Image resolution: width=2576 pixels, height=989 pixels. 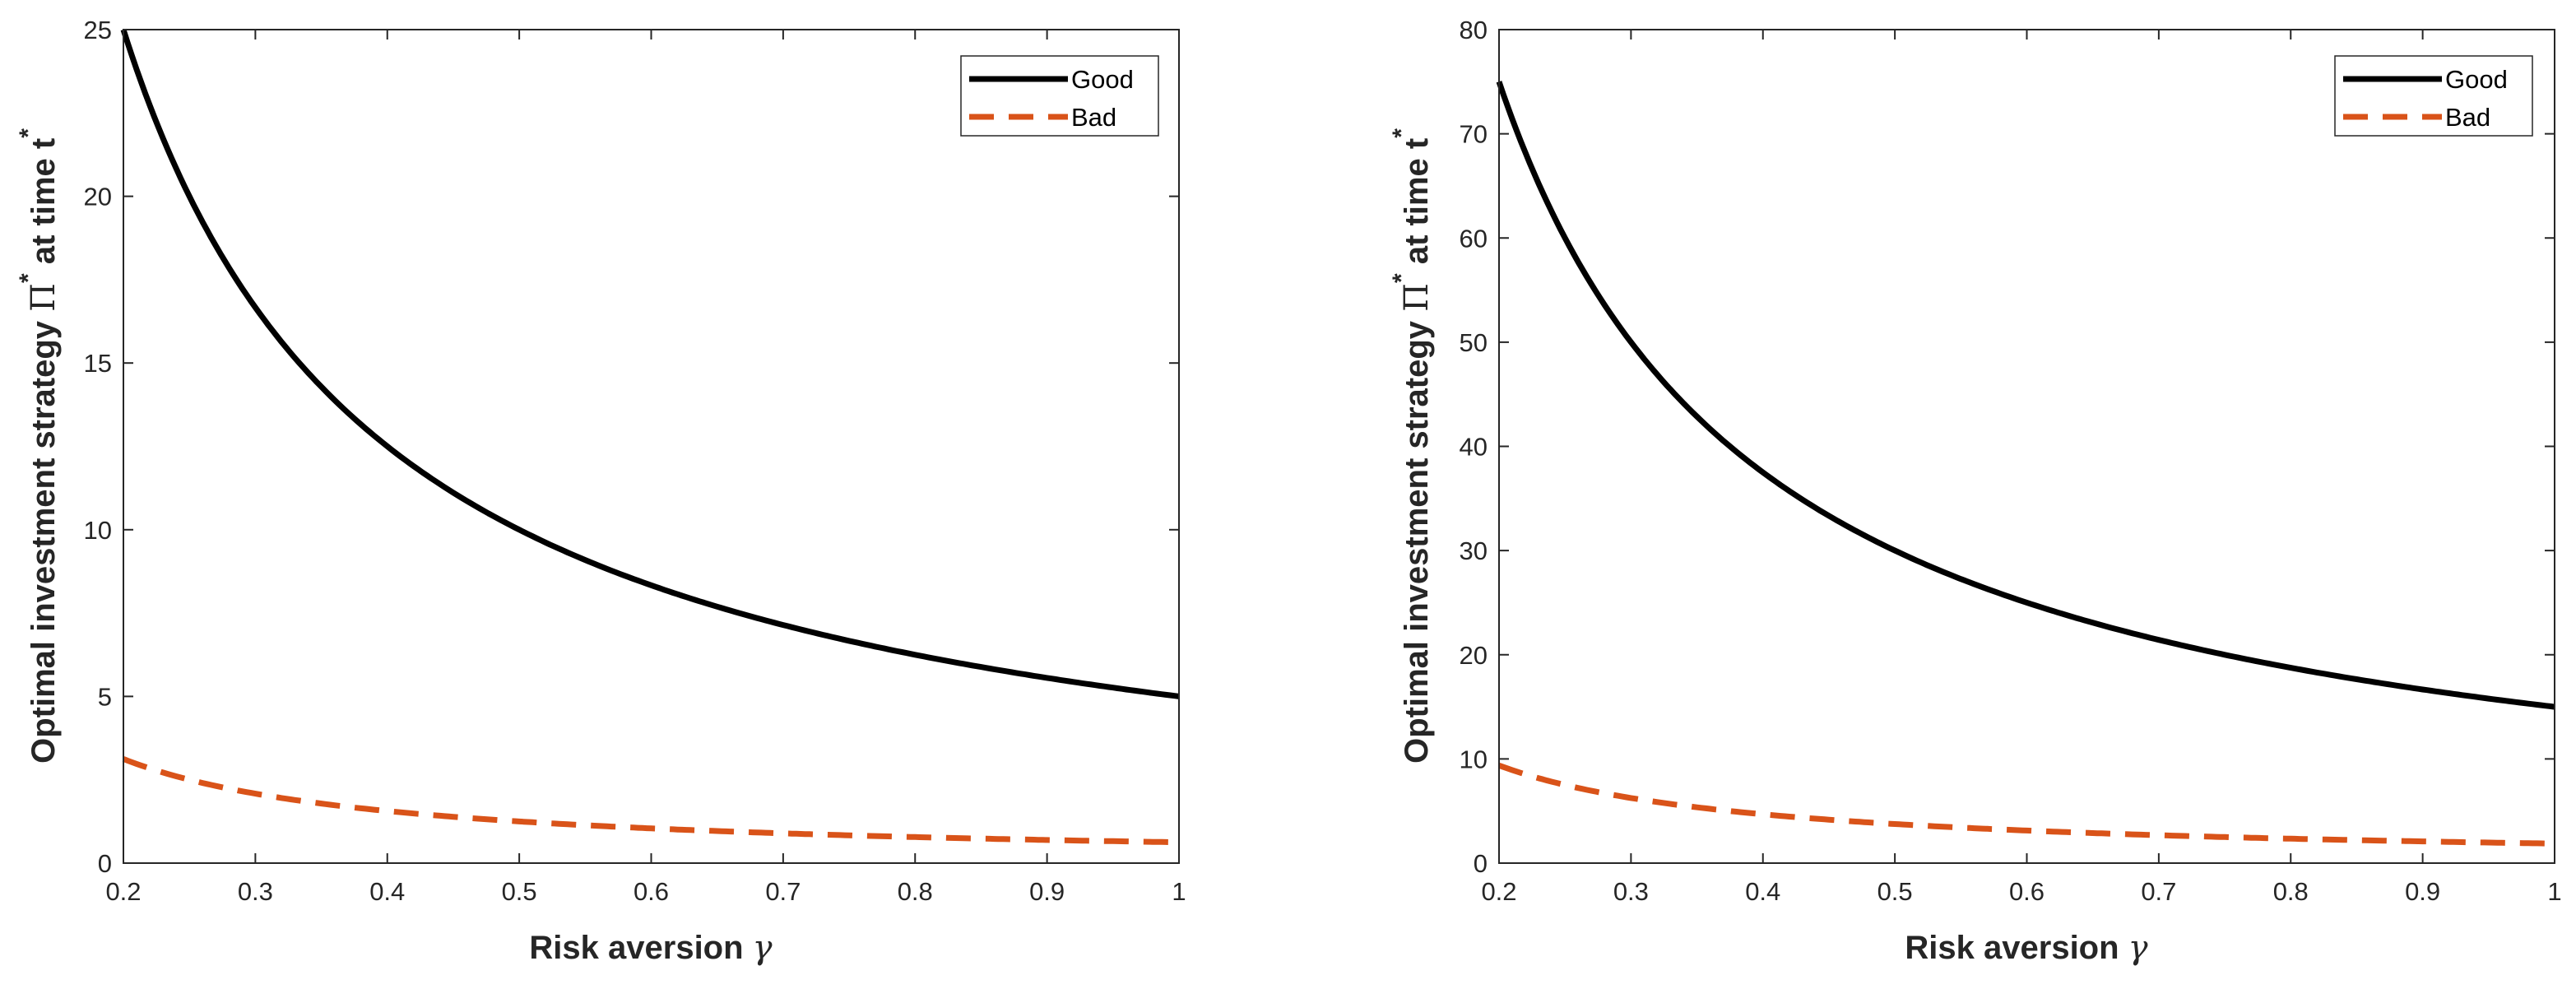 What do you see at coordinates (1474, 447) in the screenshot?
I see `y-tick-label: 40` at bounding box center [1474, 447].